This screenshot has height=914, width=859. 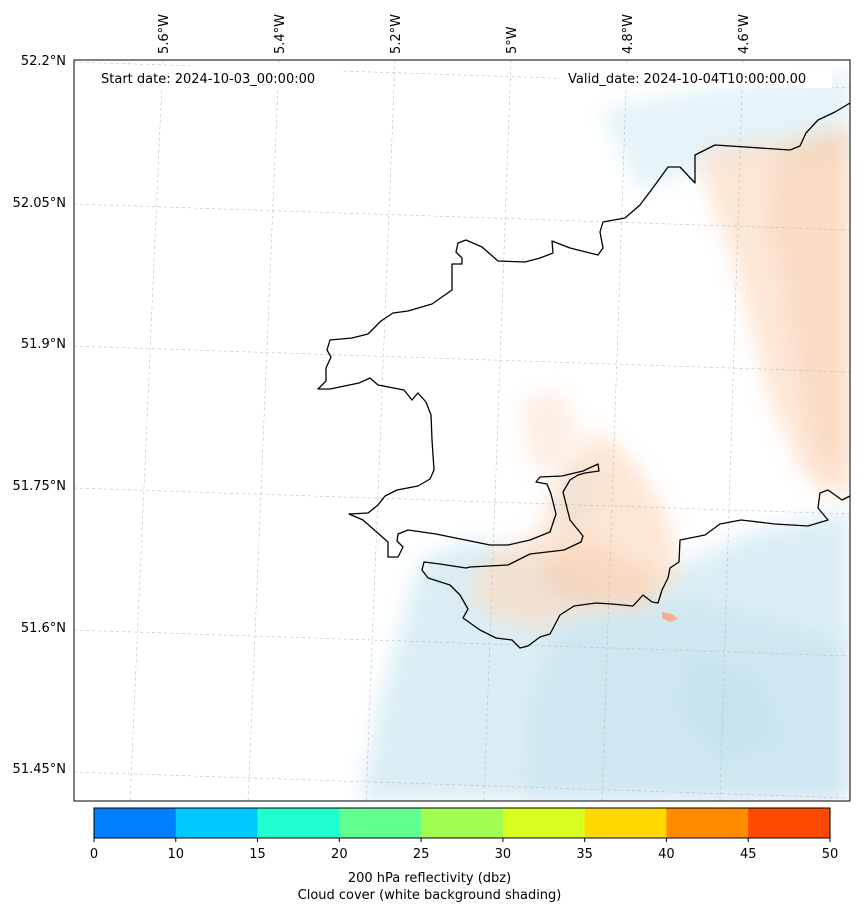 What do you see at coordinates (94, 854) in the screenshot?
I see `colorbar-tick-label: 0` at bounding box center [94, 854].